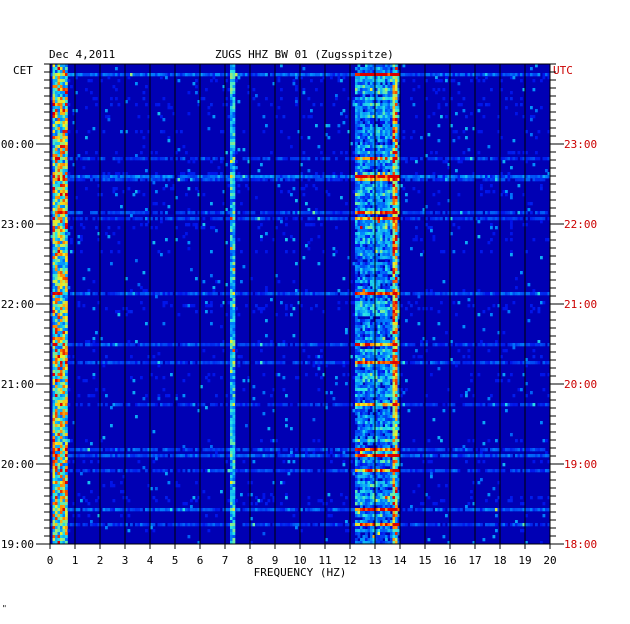  I want to click on x-tick-label: 11, so click(324, 560).